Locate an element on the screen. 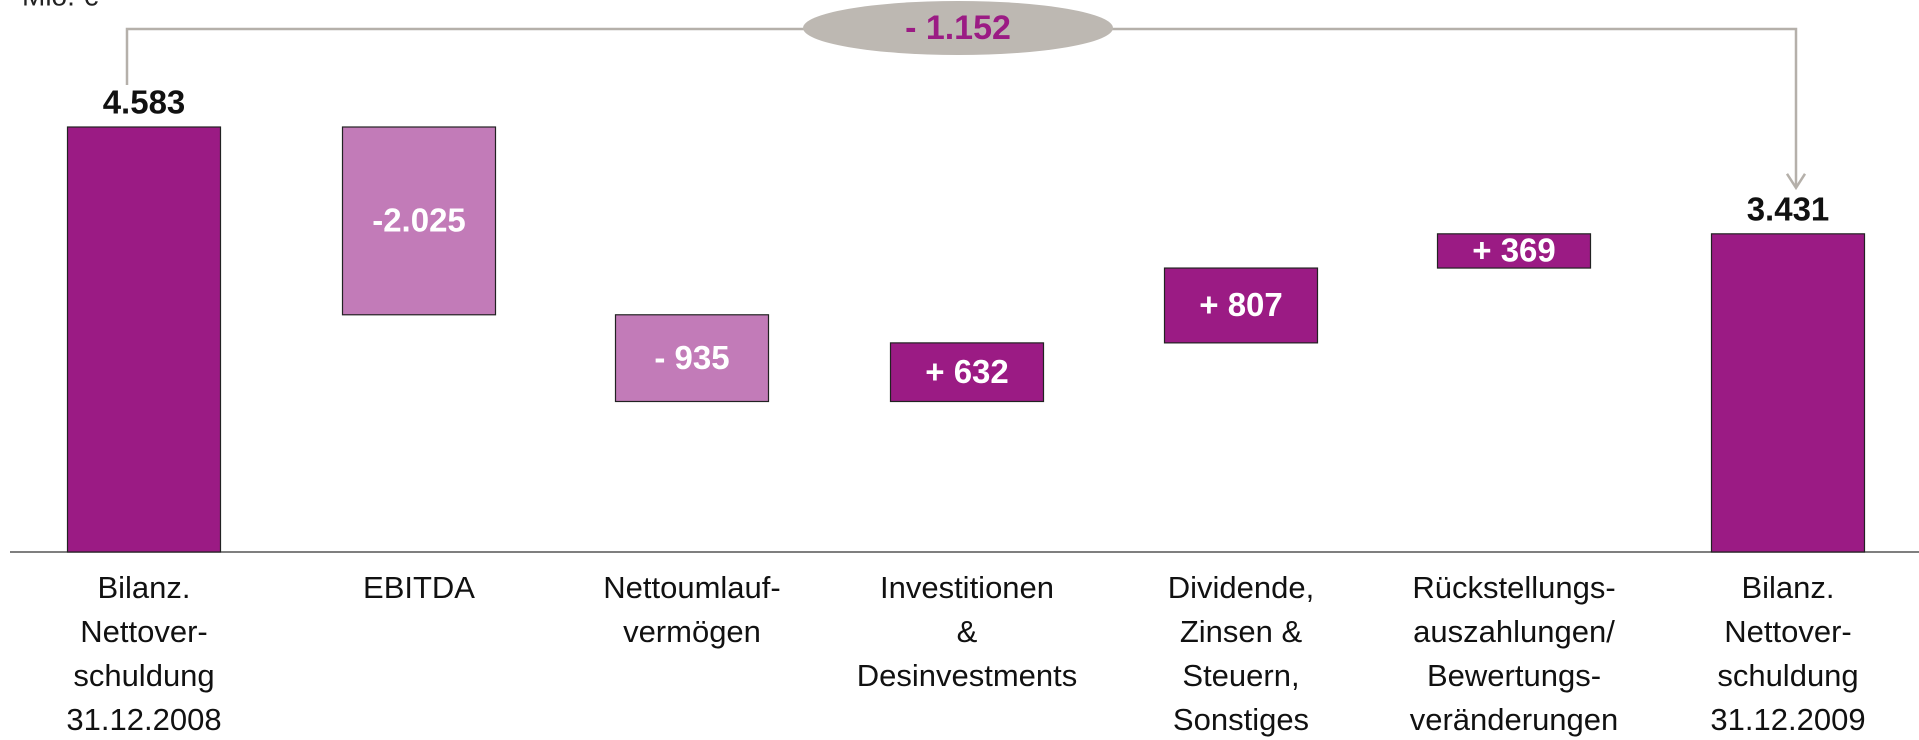 Image resolution: width=1919 pixels, height=740 pixels. category-label: Bilanz. Nettover- schuldung 31.12.2009 is located at coordinates (1788, 653).